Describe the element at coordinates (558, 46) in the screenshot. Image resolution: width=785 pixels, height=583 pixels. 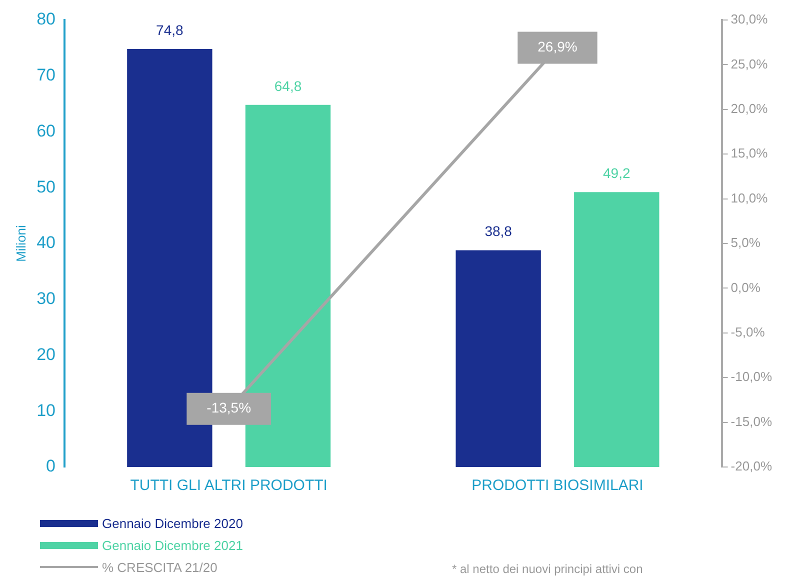
I see `data-label: 26,9%` at that location.